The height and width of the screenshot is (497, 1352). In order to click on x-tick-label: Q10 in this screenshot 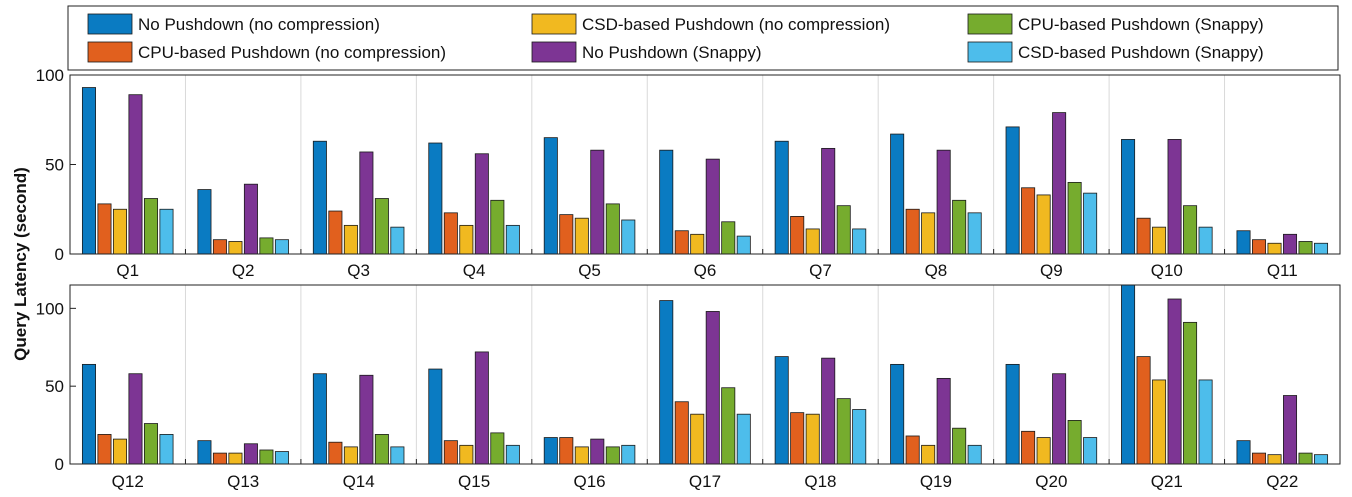, I will do `click(1167, 270)`.